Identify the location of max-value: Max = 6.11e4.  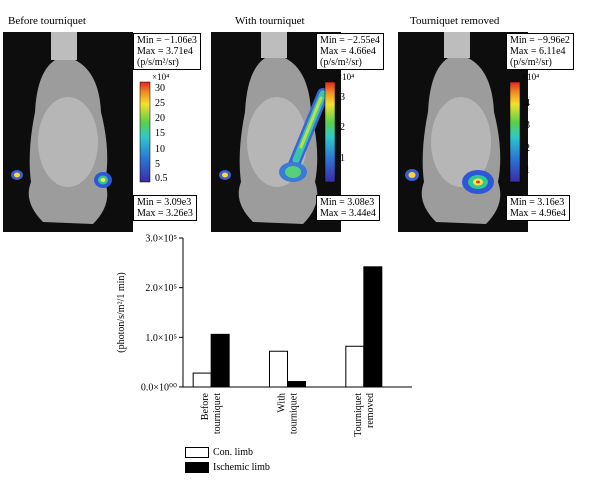
(538, 51).